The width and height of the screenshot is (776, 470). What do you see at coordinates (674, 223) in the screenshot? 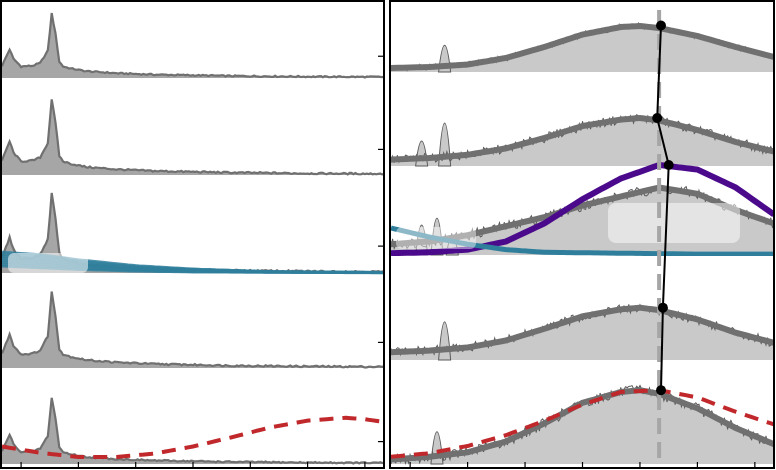
I see `highlight-box-right` at bounding box center [674, 223].